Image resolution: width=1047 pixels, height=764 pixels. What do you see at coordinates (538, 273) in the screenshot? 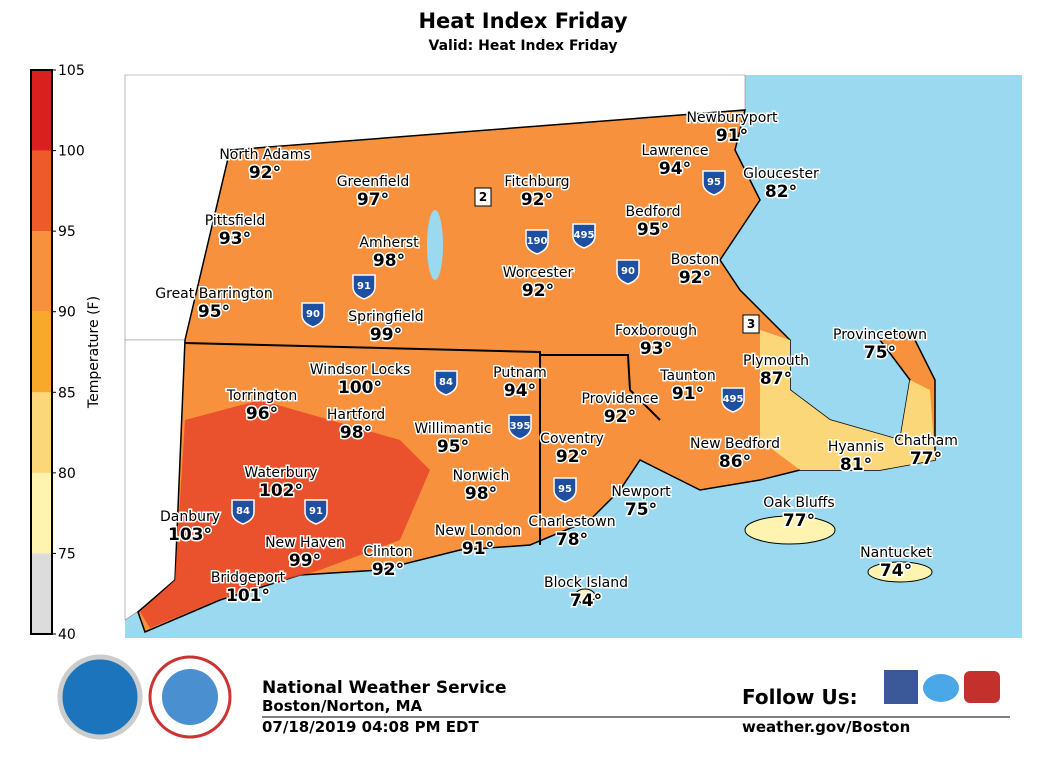
I see `city-name: Worcester` at bounding box center [538, 273].